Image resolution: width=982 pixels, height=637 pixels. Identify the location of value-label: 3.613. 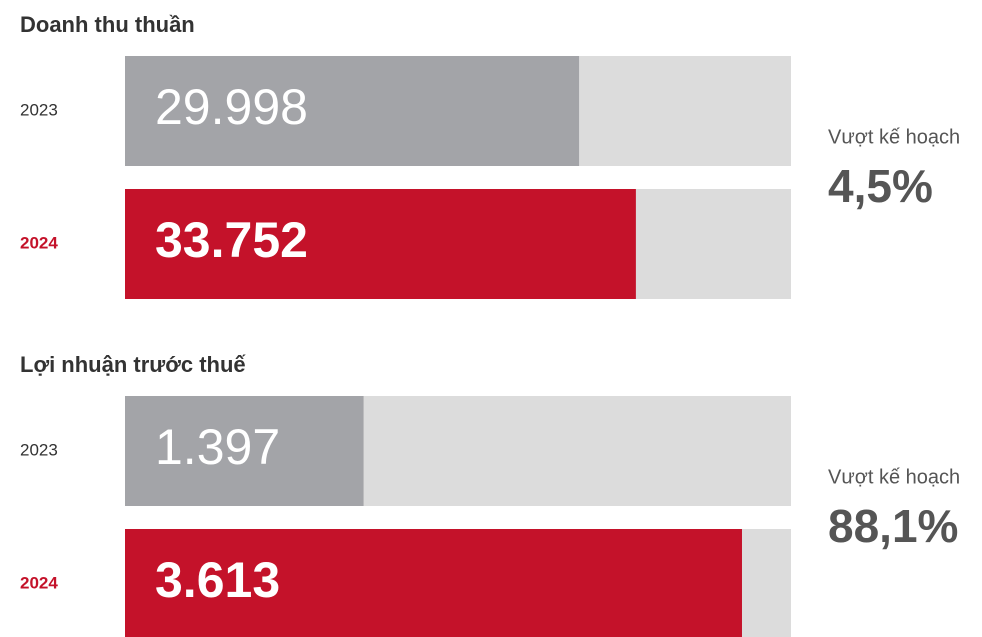
(217, 580).